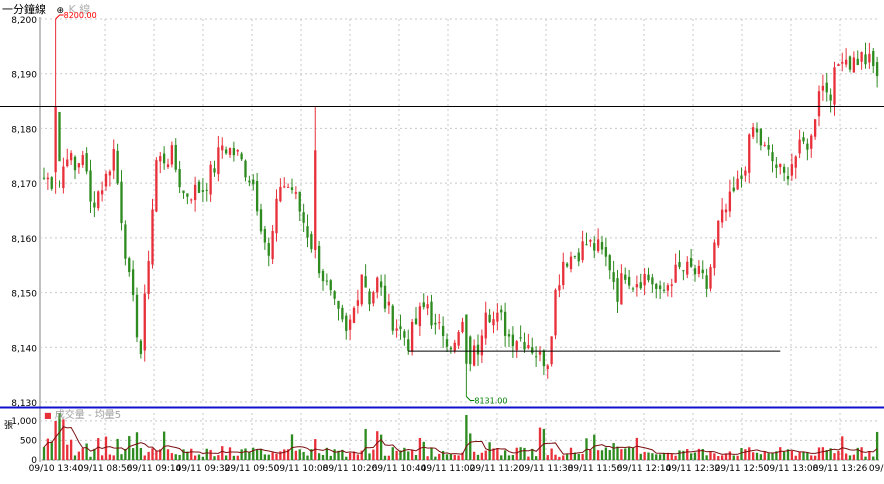  Describe the element at coordinates (24, 130) in the screenshot. I see `price-tick-label: 8,180` at that location.